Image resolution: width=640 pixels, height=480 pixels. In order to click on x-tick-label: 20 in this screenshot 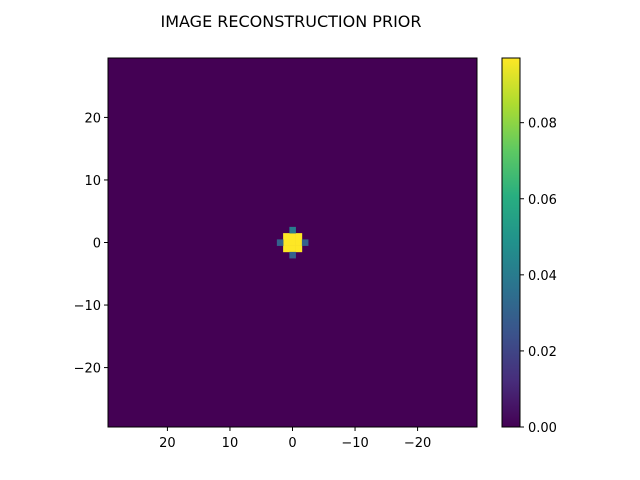, I will do `click(167, 443)`.